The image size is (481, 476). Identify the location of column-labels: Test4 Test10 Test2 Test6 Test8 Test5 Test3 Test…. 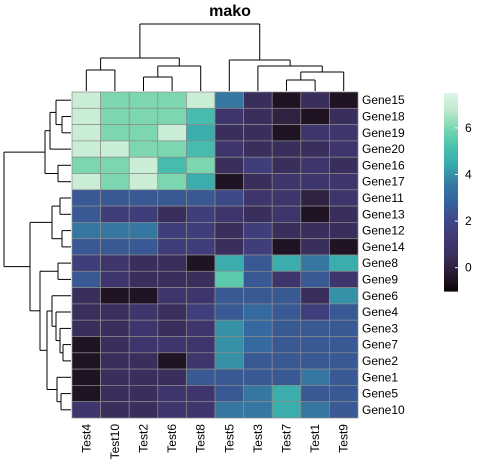
(214, 442).